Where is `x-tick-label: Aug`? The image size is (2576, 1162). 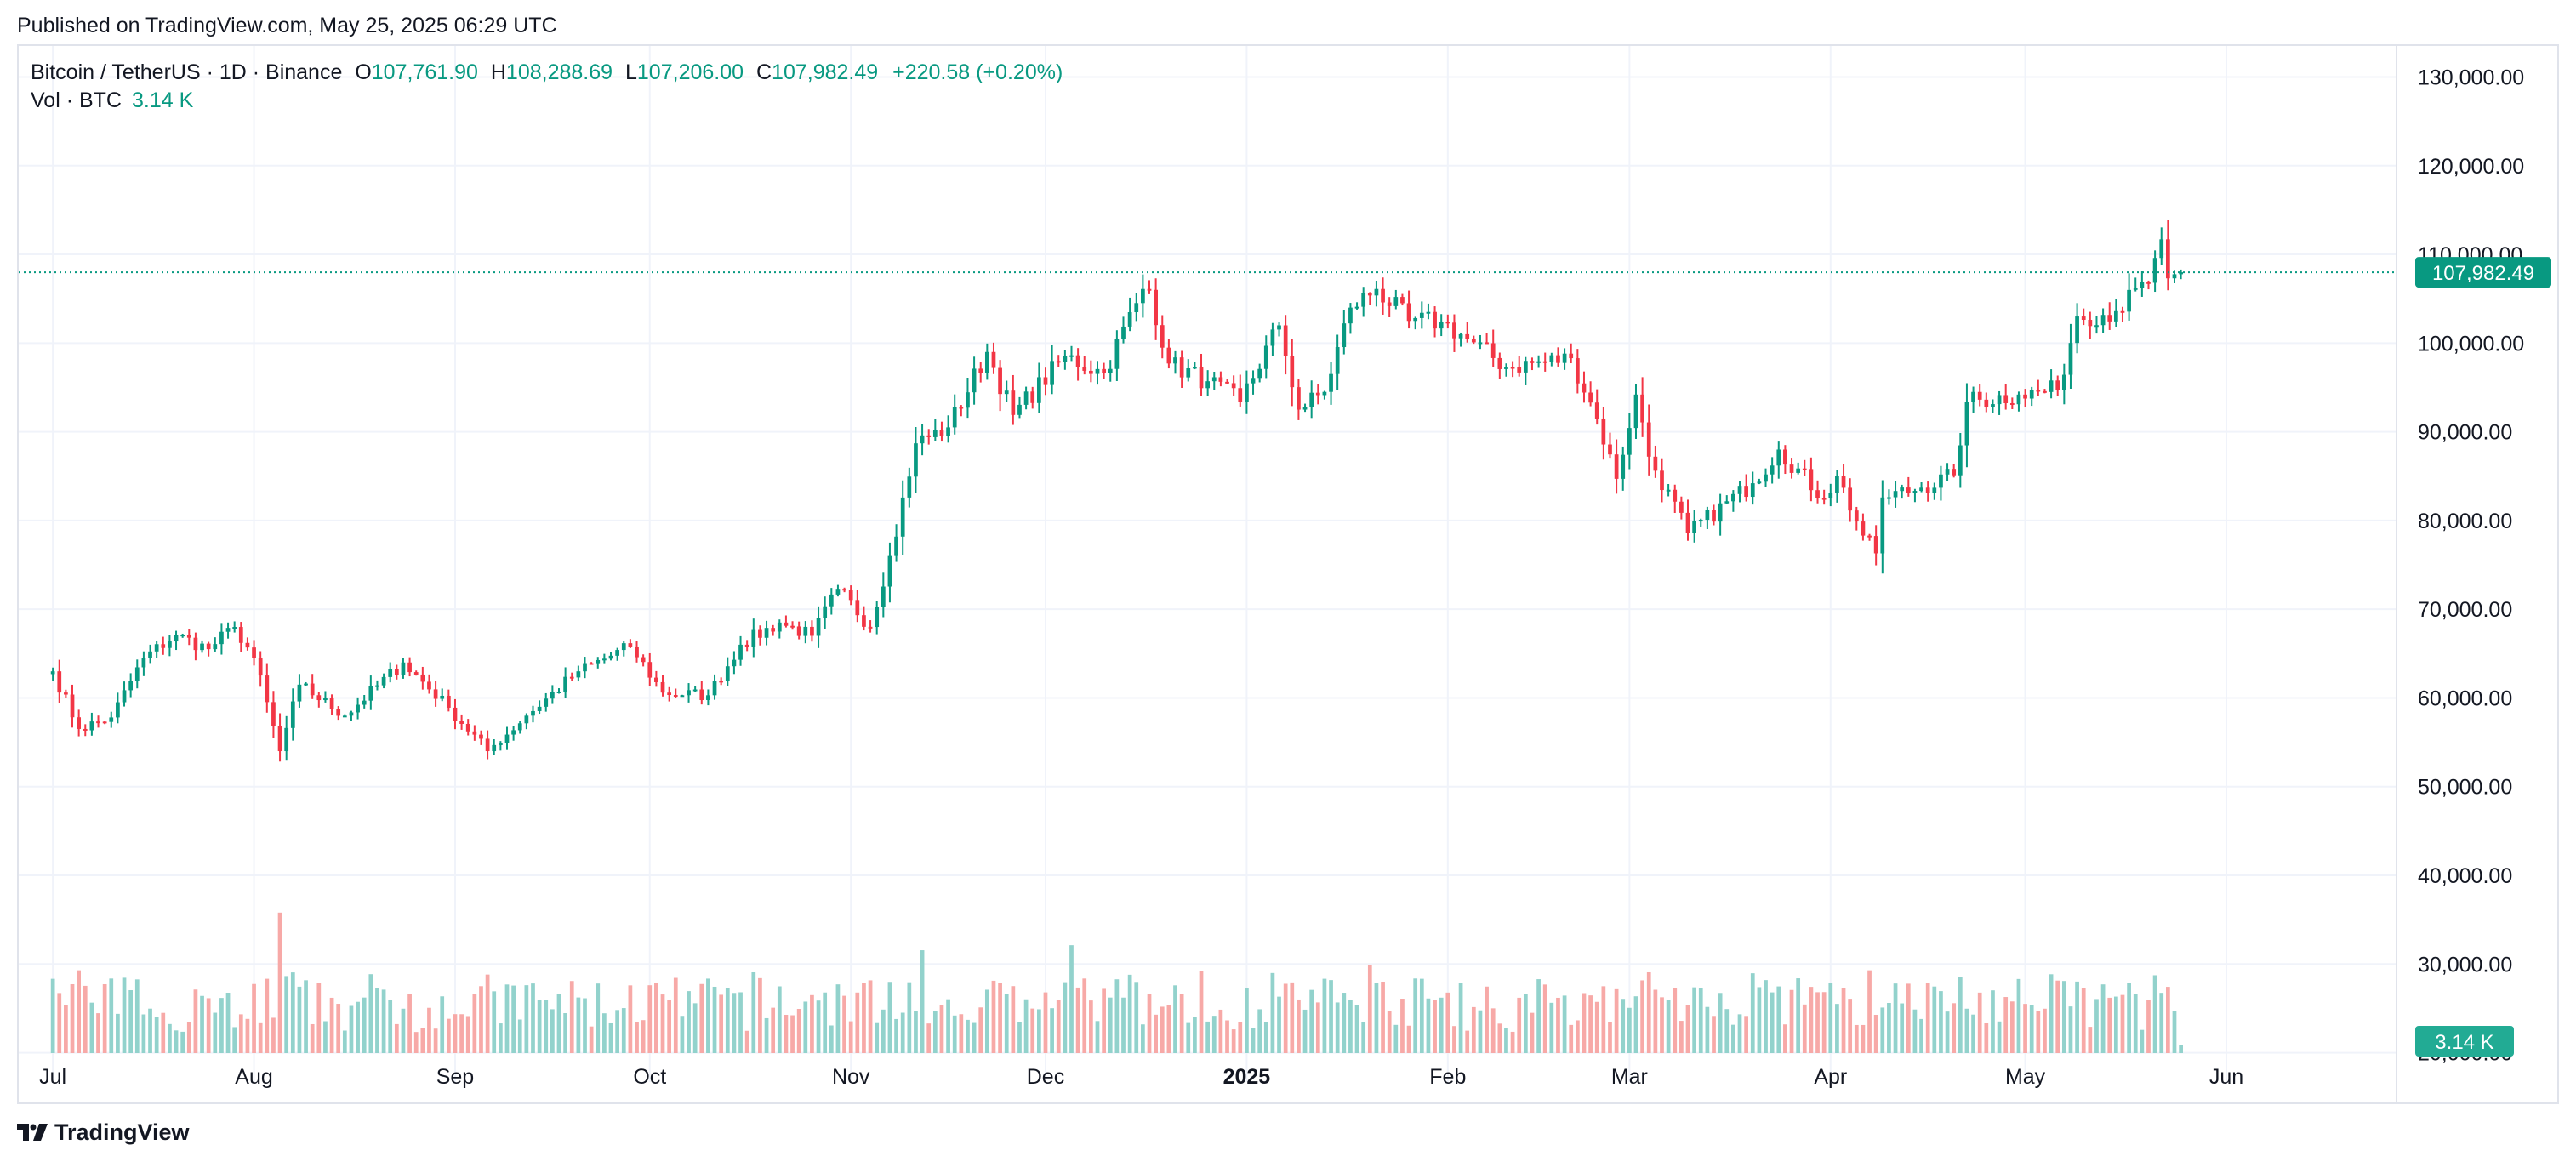 x-tick-label: Aug is located at coordinates (254, 1077).